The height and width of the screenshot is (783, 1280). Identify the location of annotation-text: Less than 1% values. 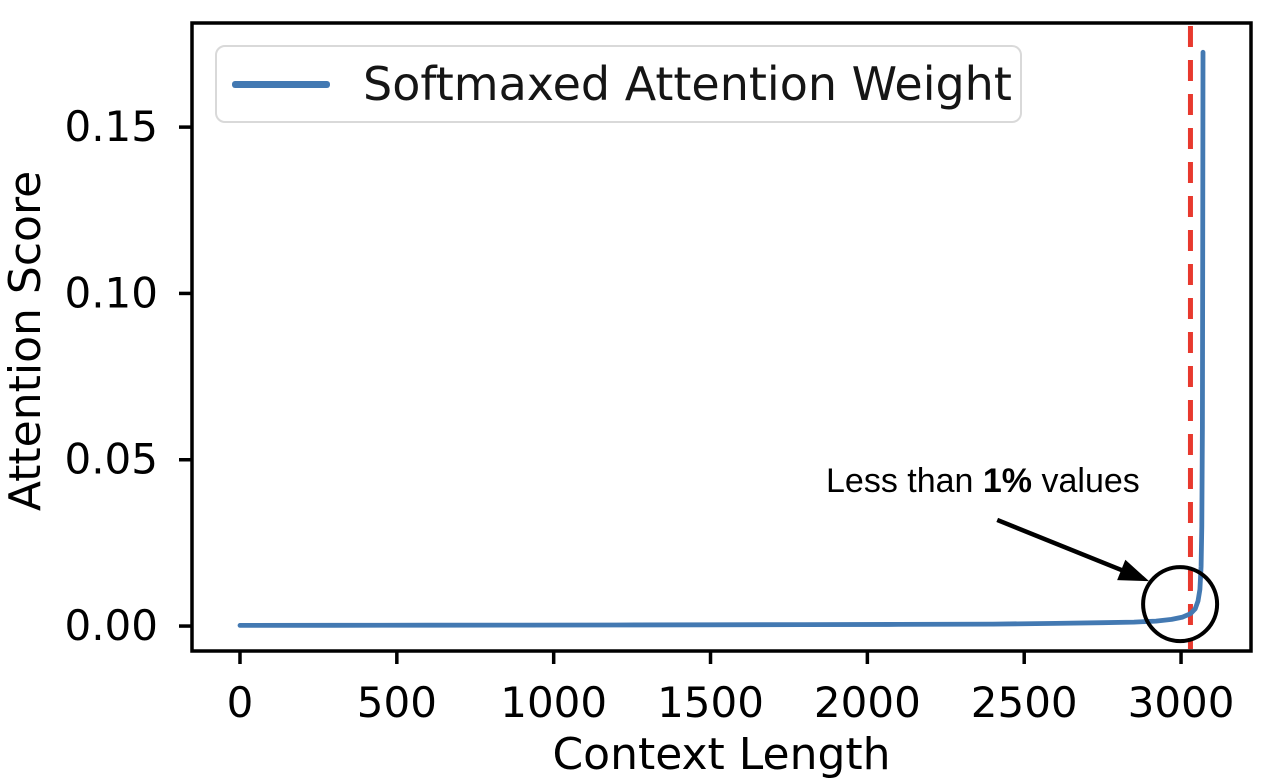
(983, 481).